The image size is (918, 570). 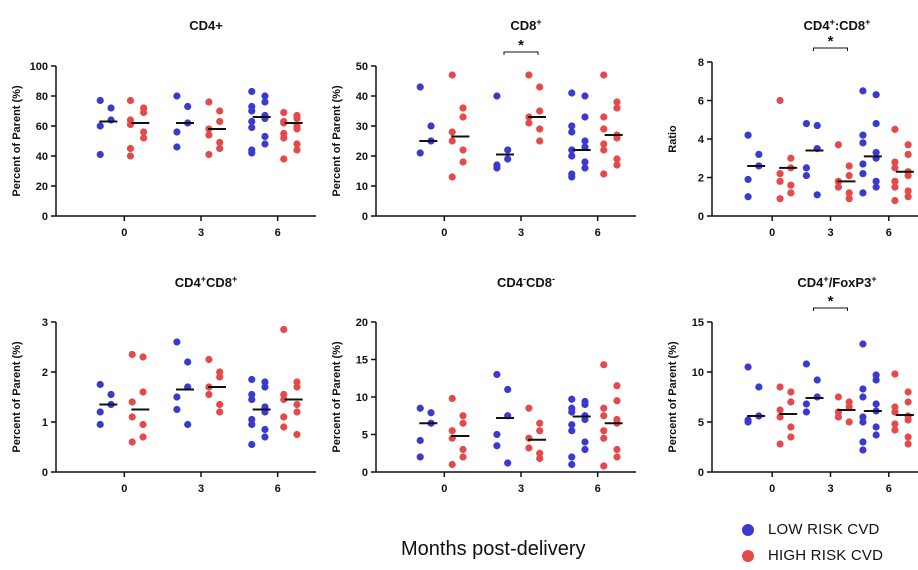 What do you see at coordinates (365, 473) in the screenshot?
I see `y-tick-label: 0` at bounding box center [365, 473].